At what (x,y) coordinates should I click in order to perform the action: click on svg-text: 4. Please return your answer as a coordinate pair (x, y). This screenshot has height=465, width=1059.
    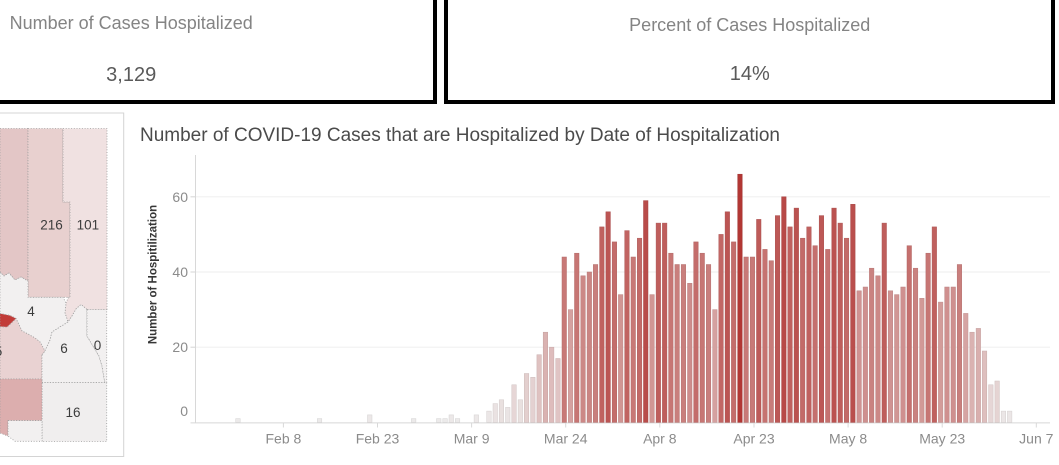
    Looking at the image, I should click on (31, 311).